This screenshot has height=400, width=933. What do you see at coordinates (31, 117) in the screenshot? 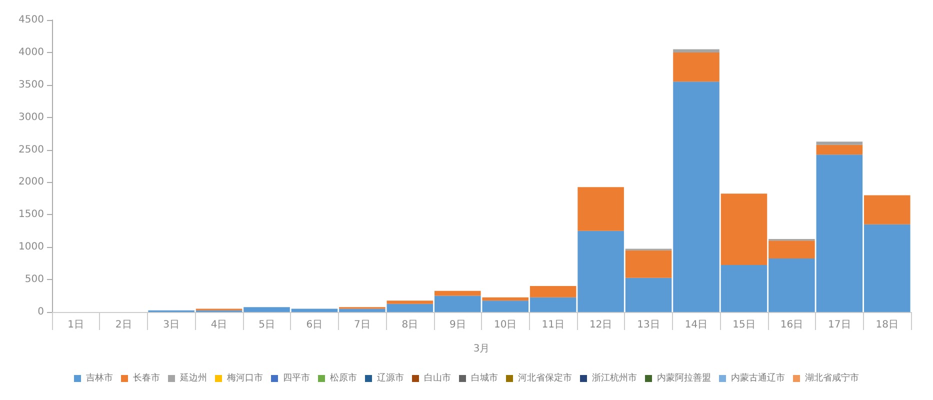
I see `y-tick-label: 3000` at bounding box center [31, 117].